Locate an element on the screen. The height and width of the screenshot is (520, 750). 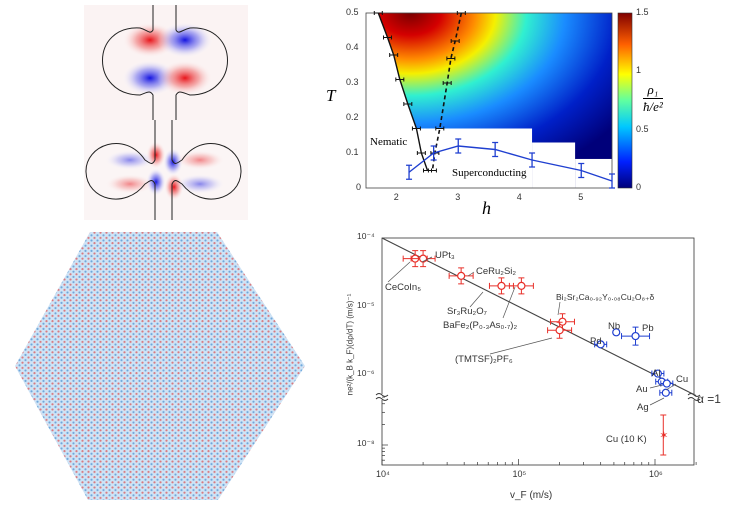
point-label: Al is located at coordinates (656, 373).